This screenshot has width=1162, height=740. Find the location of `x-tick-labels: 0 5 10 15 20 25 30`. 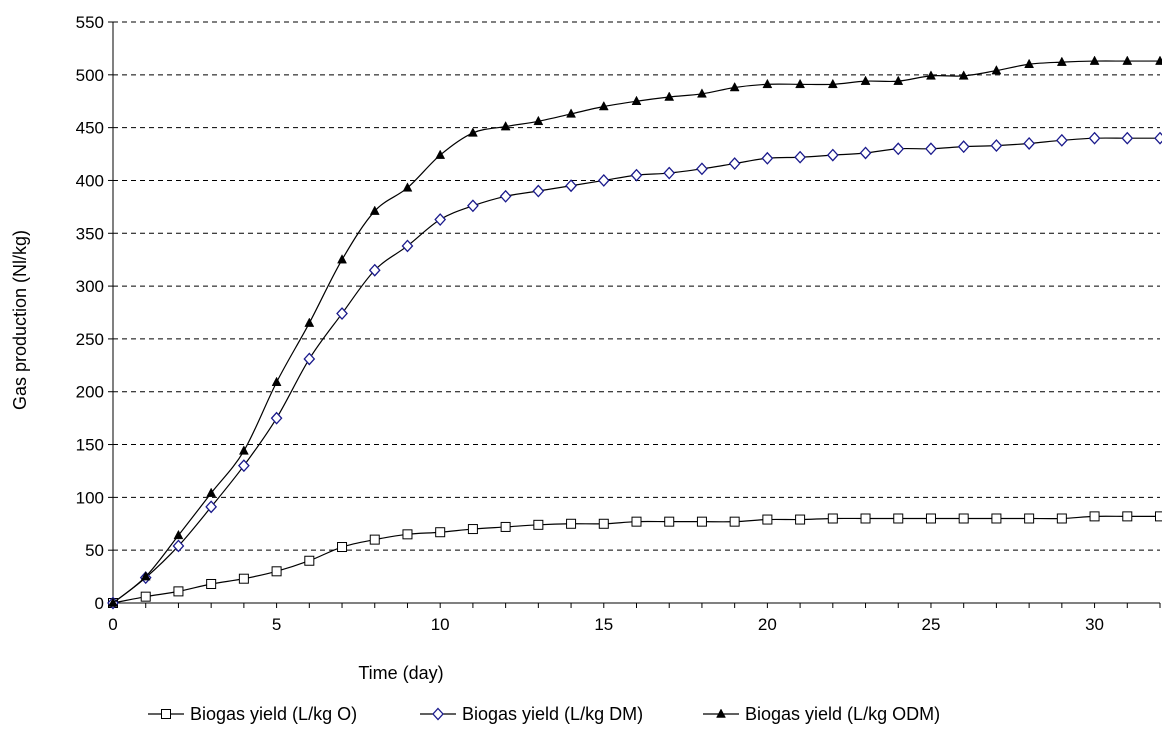

x-tick-labels: 0 5 10 15 20 25 30 is located at coordinates (606, 624).